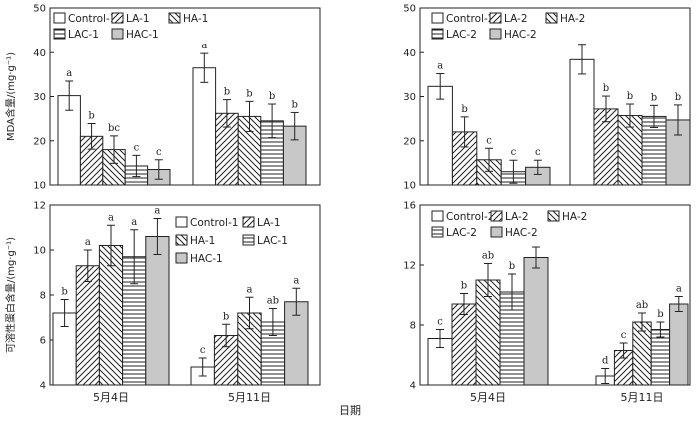 Image resolution: width=700 pixels, height=421 pixels. I want to click on legend-label: Control-2, so click(470, 19).